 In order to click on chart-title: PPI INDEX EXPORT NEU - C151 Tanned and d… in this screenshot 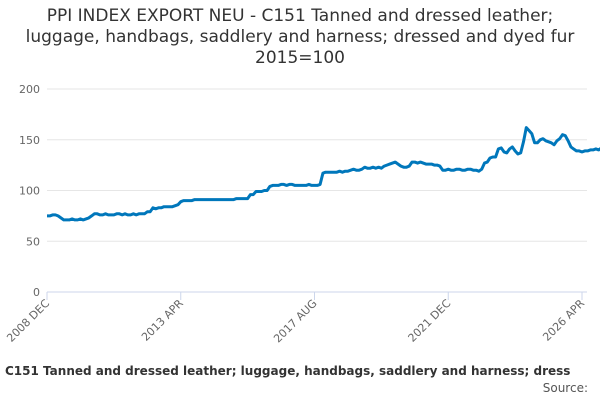, I will do `click(300, 37)`.